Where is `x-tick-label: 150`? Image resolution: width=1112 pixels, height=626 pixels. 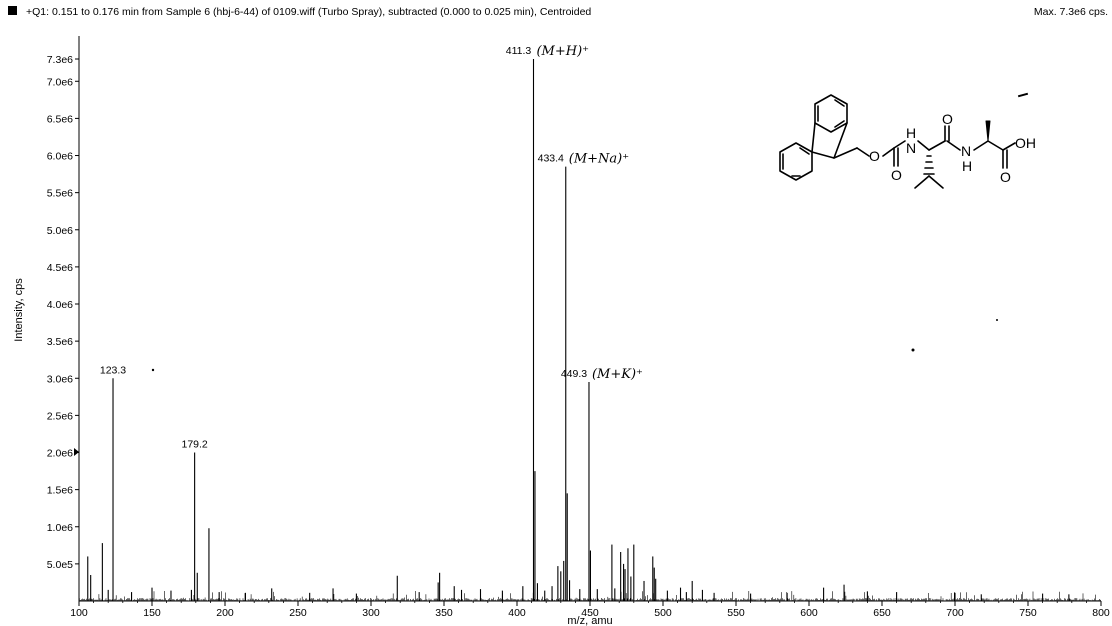
x-tick-label: 150 is located at coordinates (152, 613).